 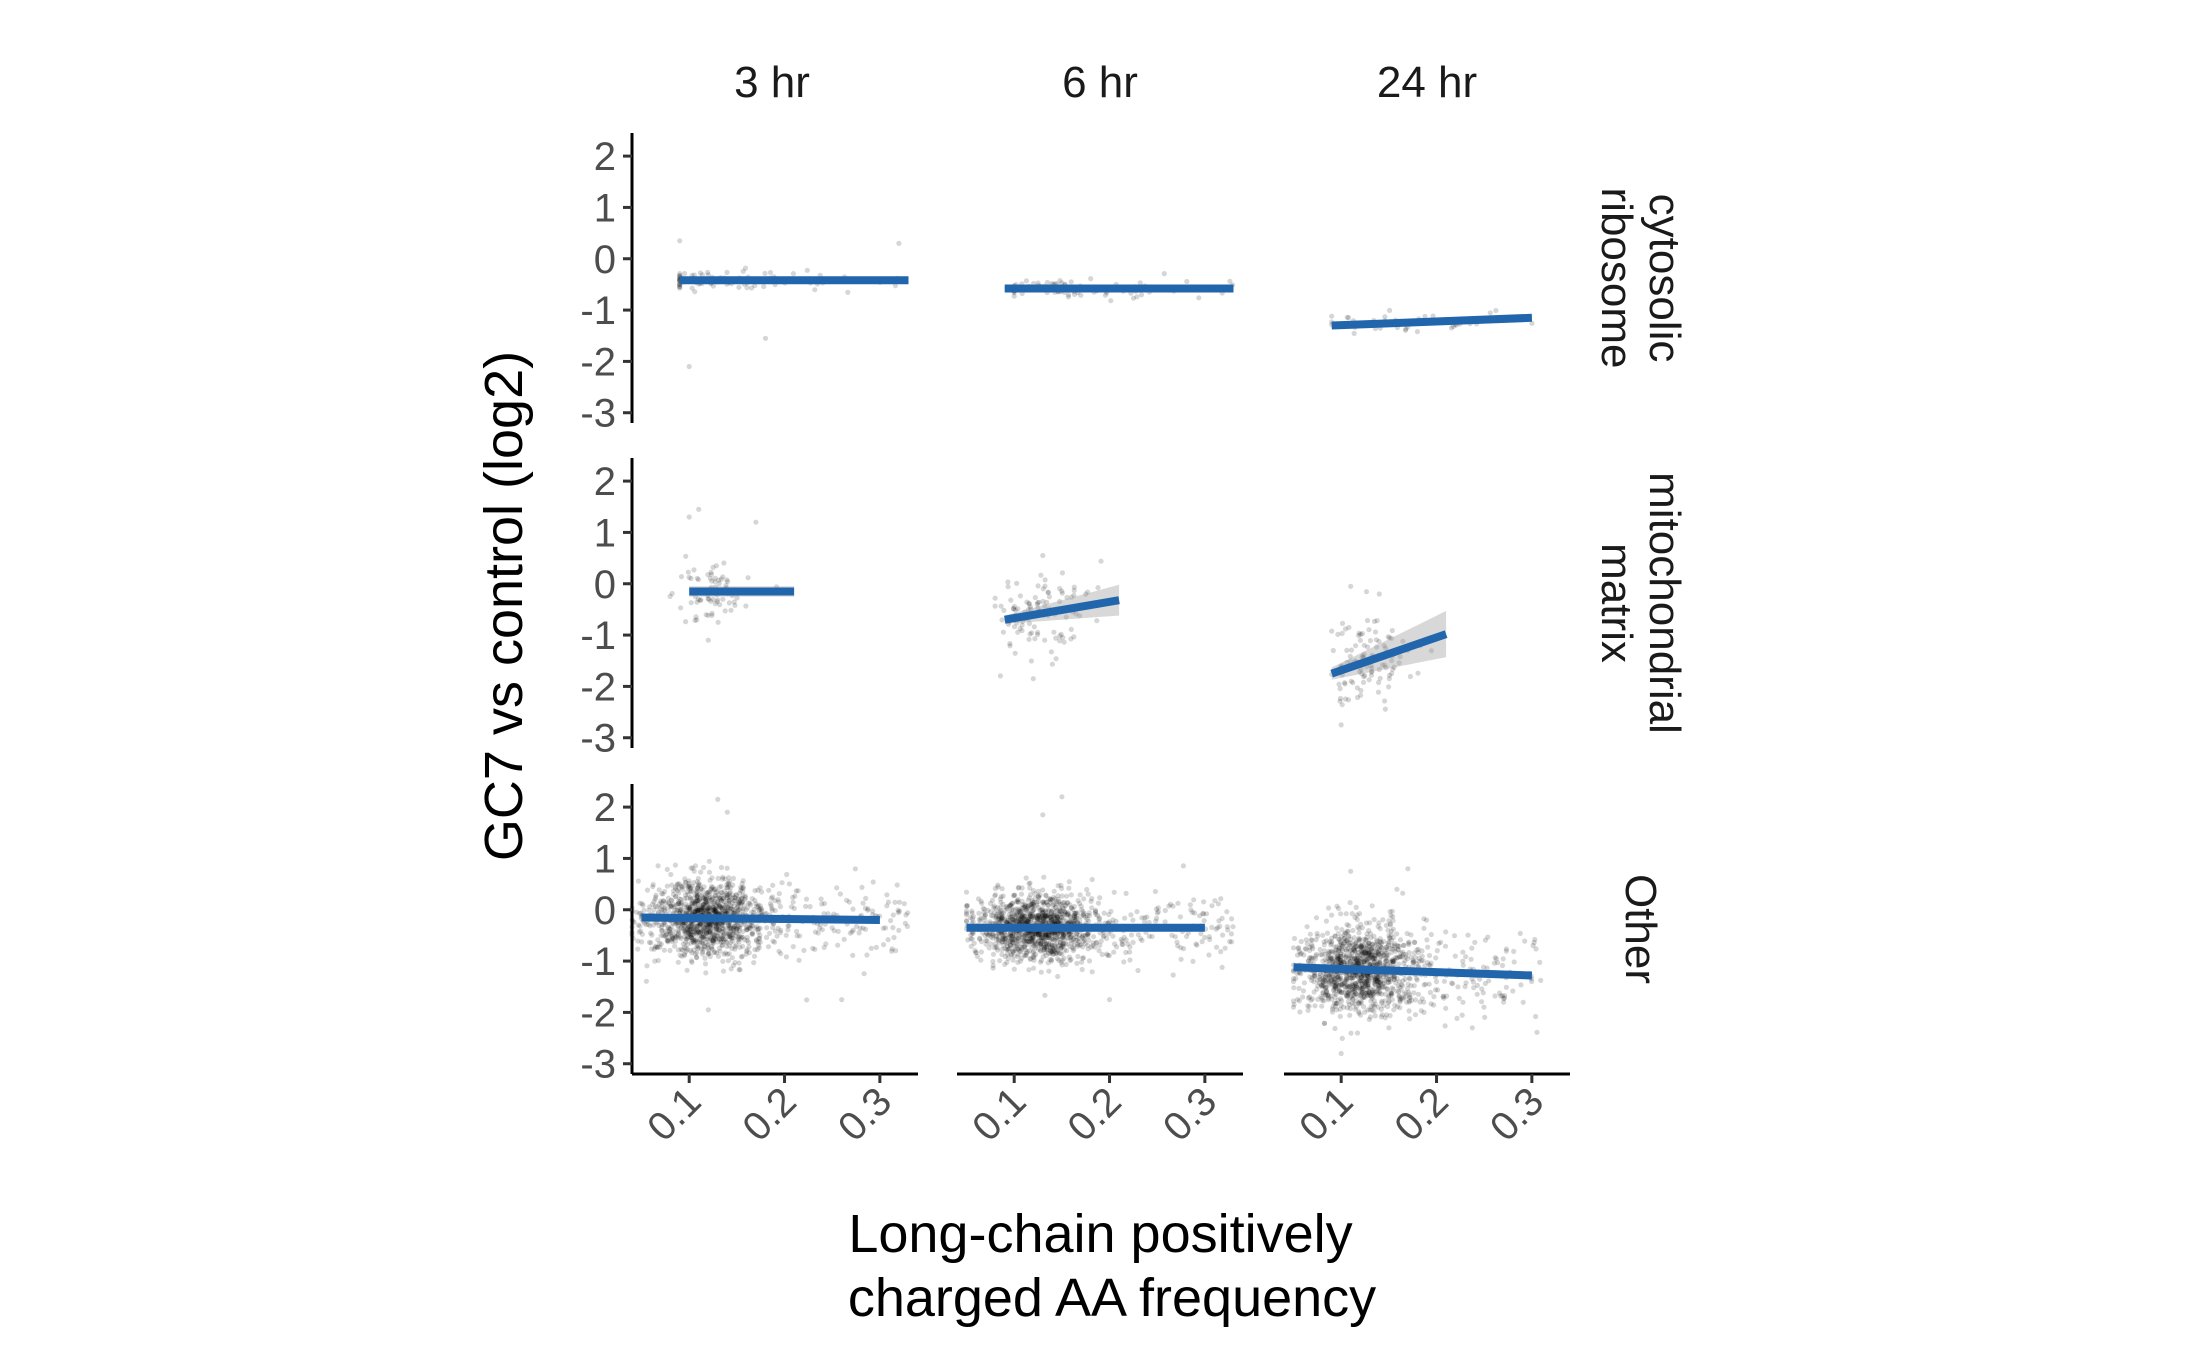 What do you see at coordinates (607, 284) in the screenshot?
I see `y-axis-row-0: 210-1-2-3` at bounding box center [607, 284].